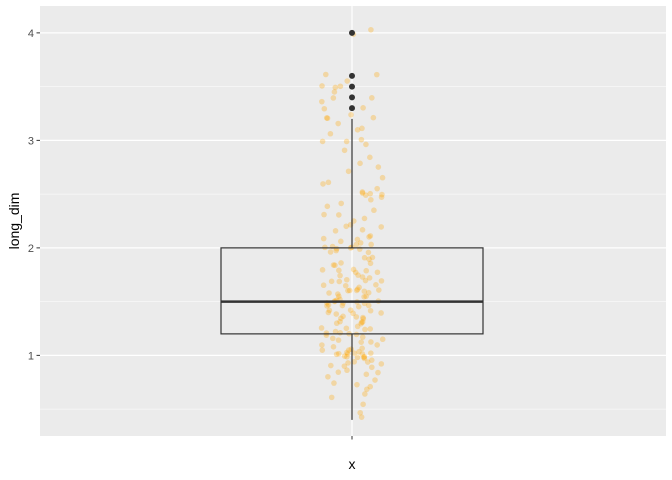 This screenshot has width=672, height=480. I want to click on box-body, so click(352, 291).